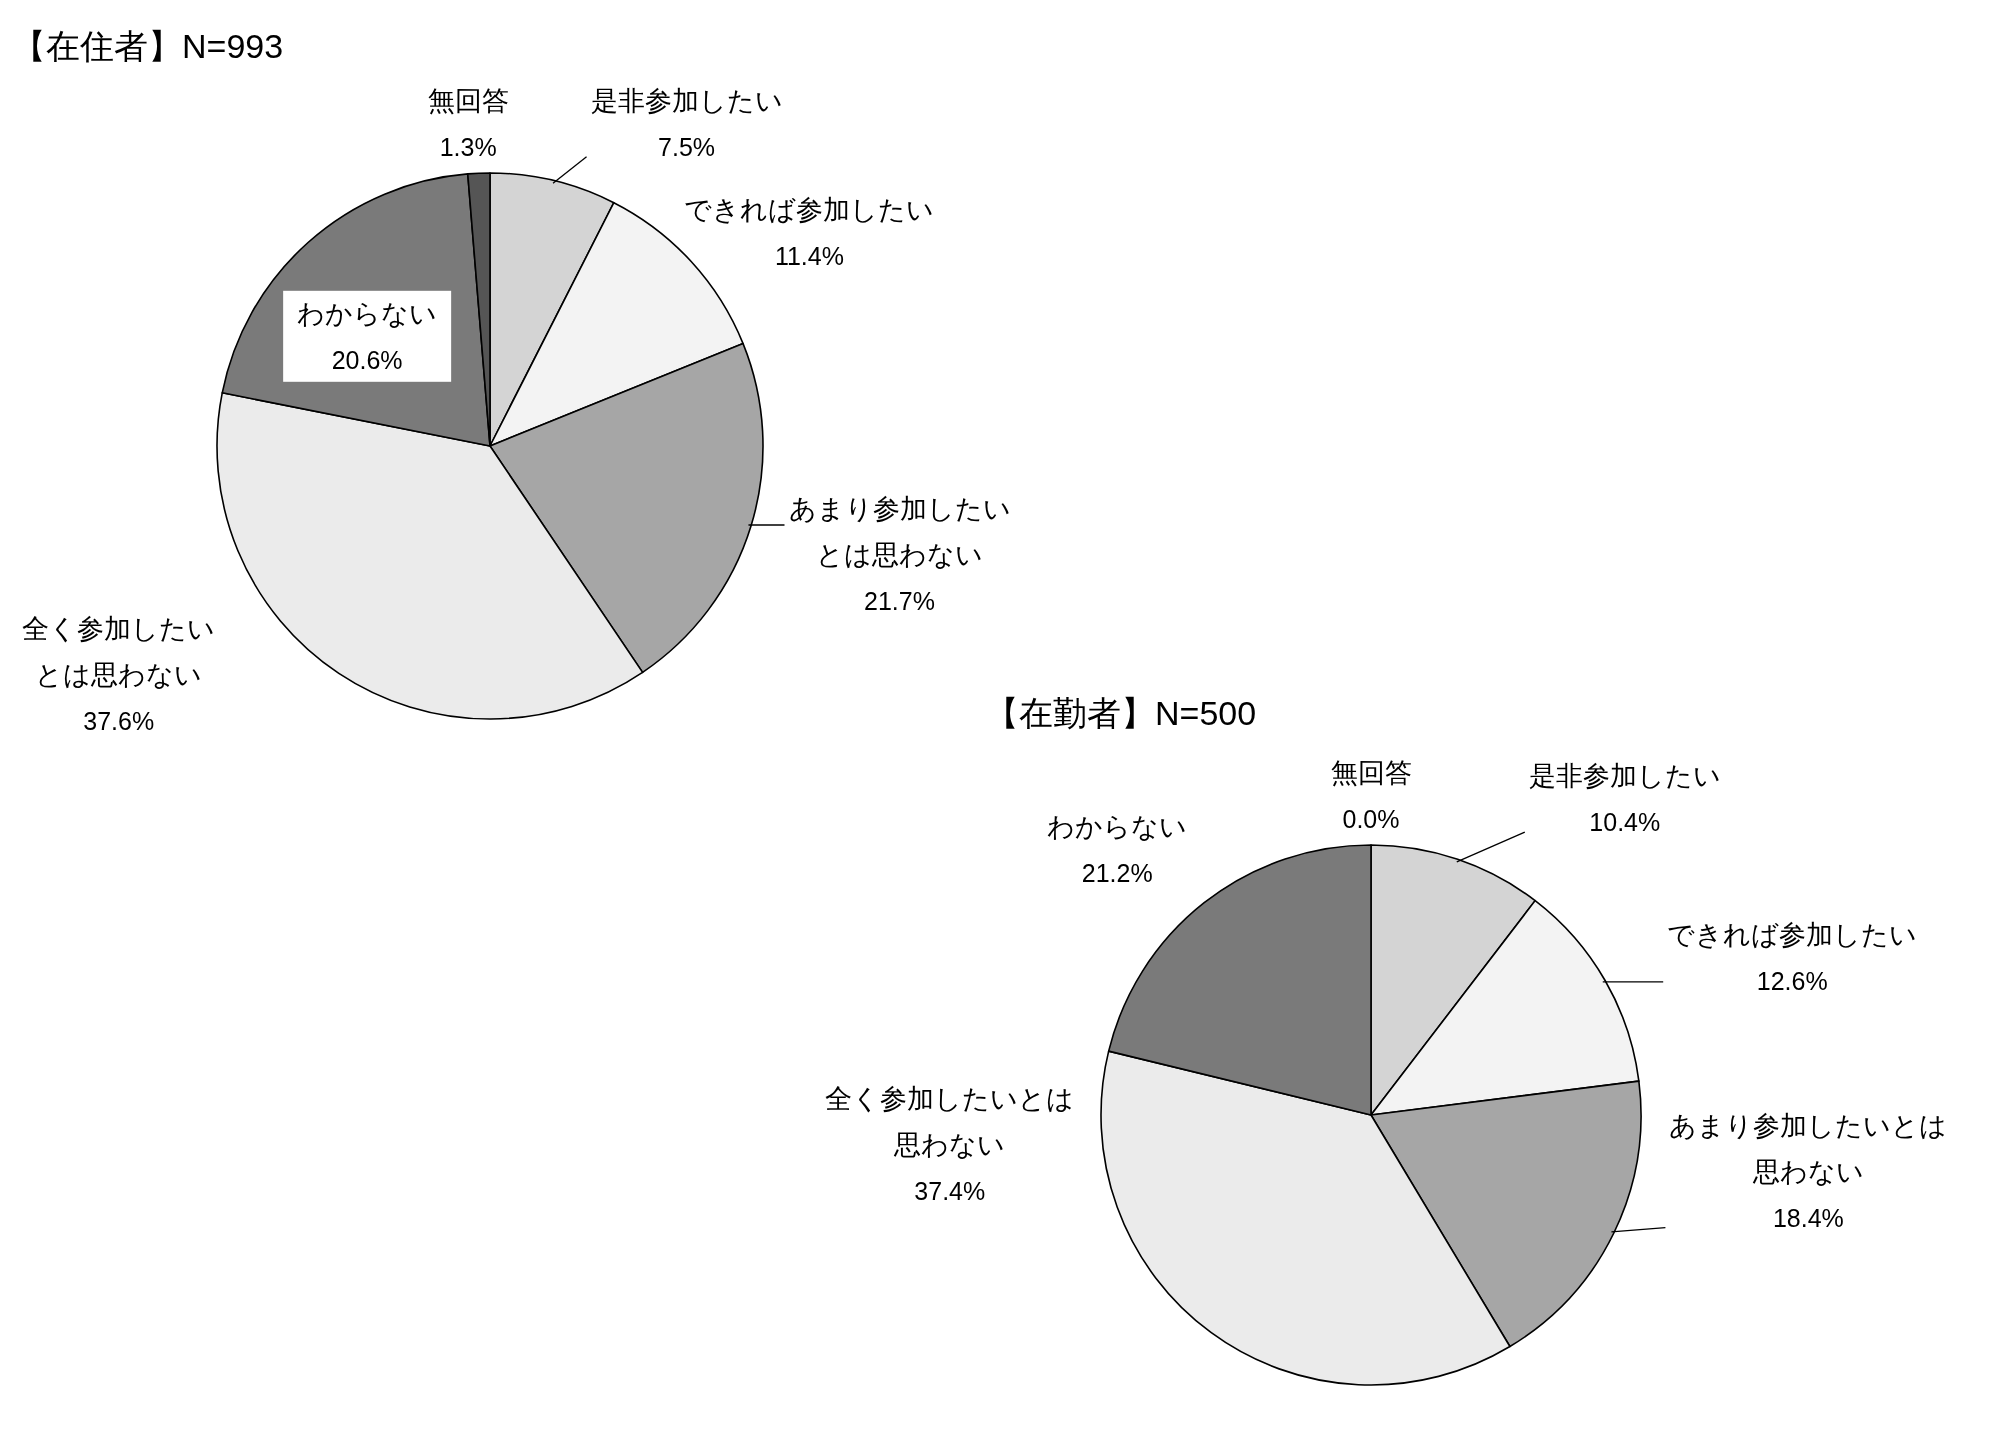 The height and width of the screenshot is (1431, 2011). Describe the element at coordinates (686, 100) in the screenshot. I see `slice-label: 是非参加したい` at that location.